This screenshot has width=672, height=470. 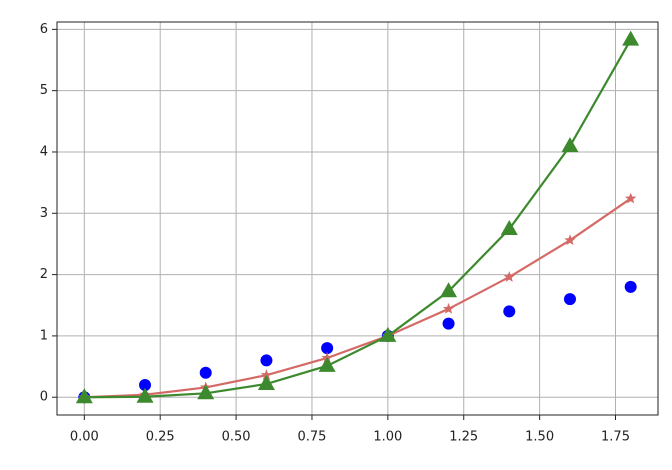 I want to click on x-tick-label: 0.50, so click(x=236, y=437).